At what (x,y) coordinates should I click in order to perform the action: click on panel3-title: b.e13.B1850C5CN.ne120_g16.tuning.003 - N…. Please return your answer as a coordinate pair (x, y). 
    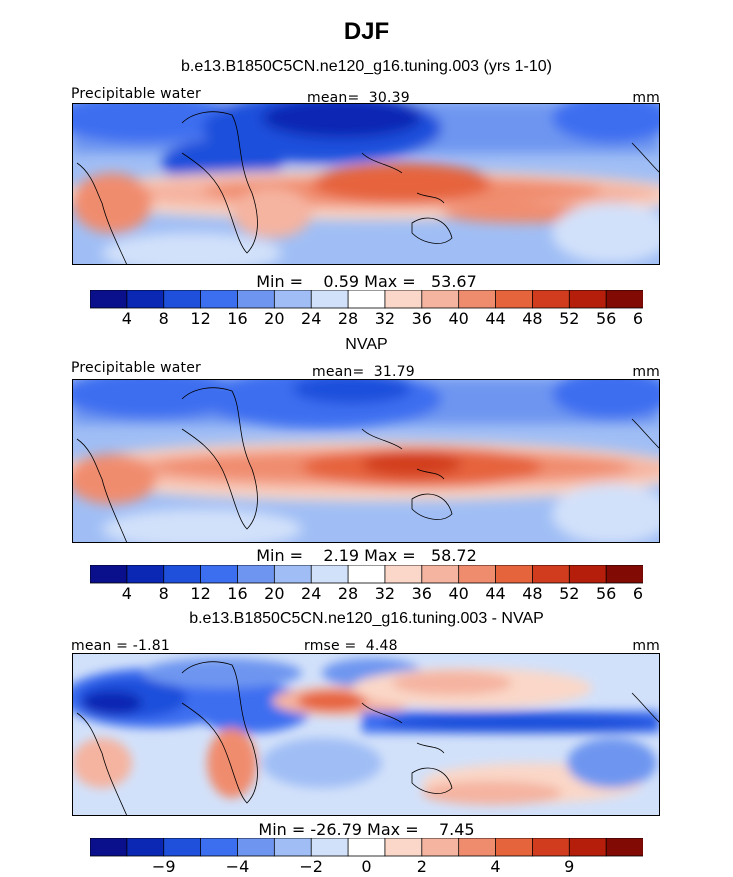
    Looking at the image, I should click on (366, 618).